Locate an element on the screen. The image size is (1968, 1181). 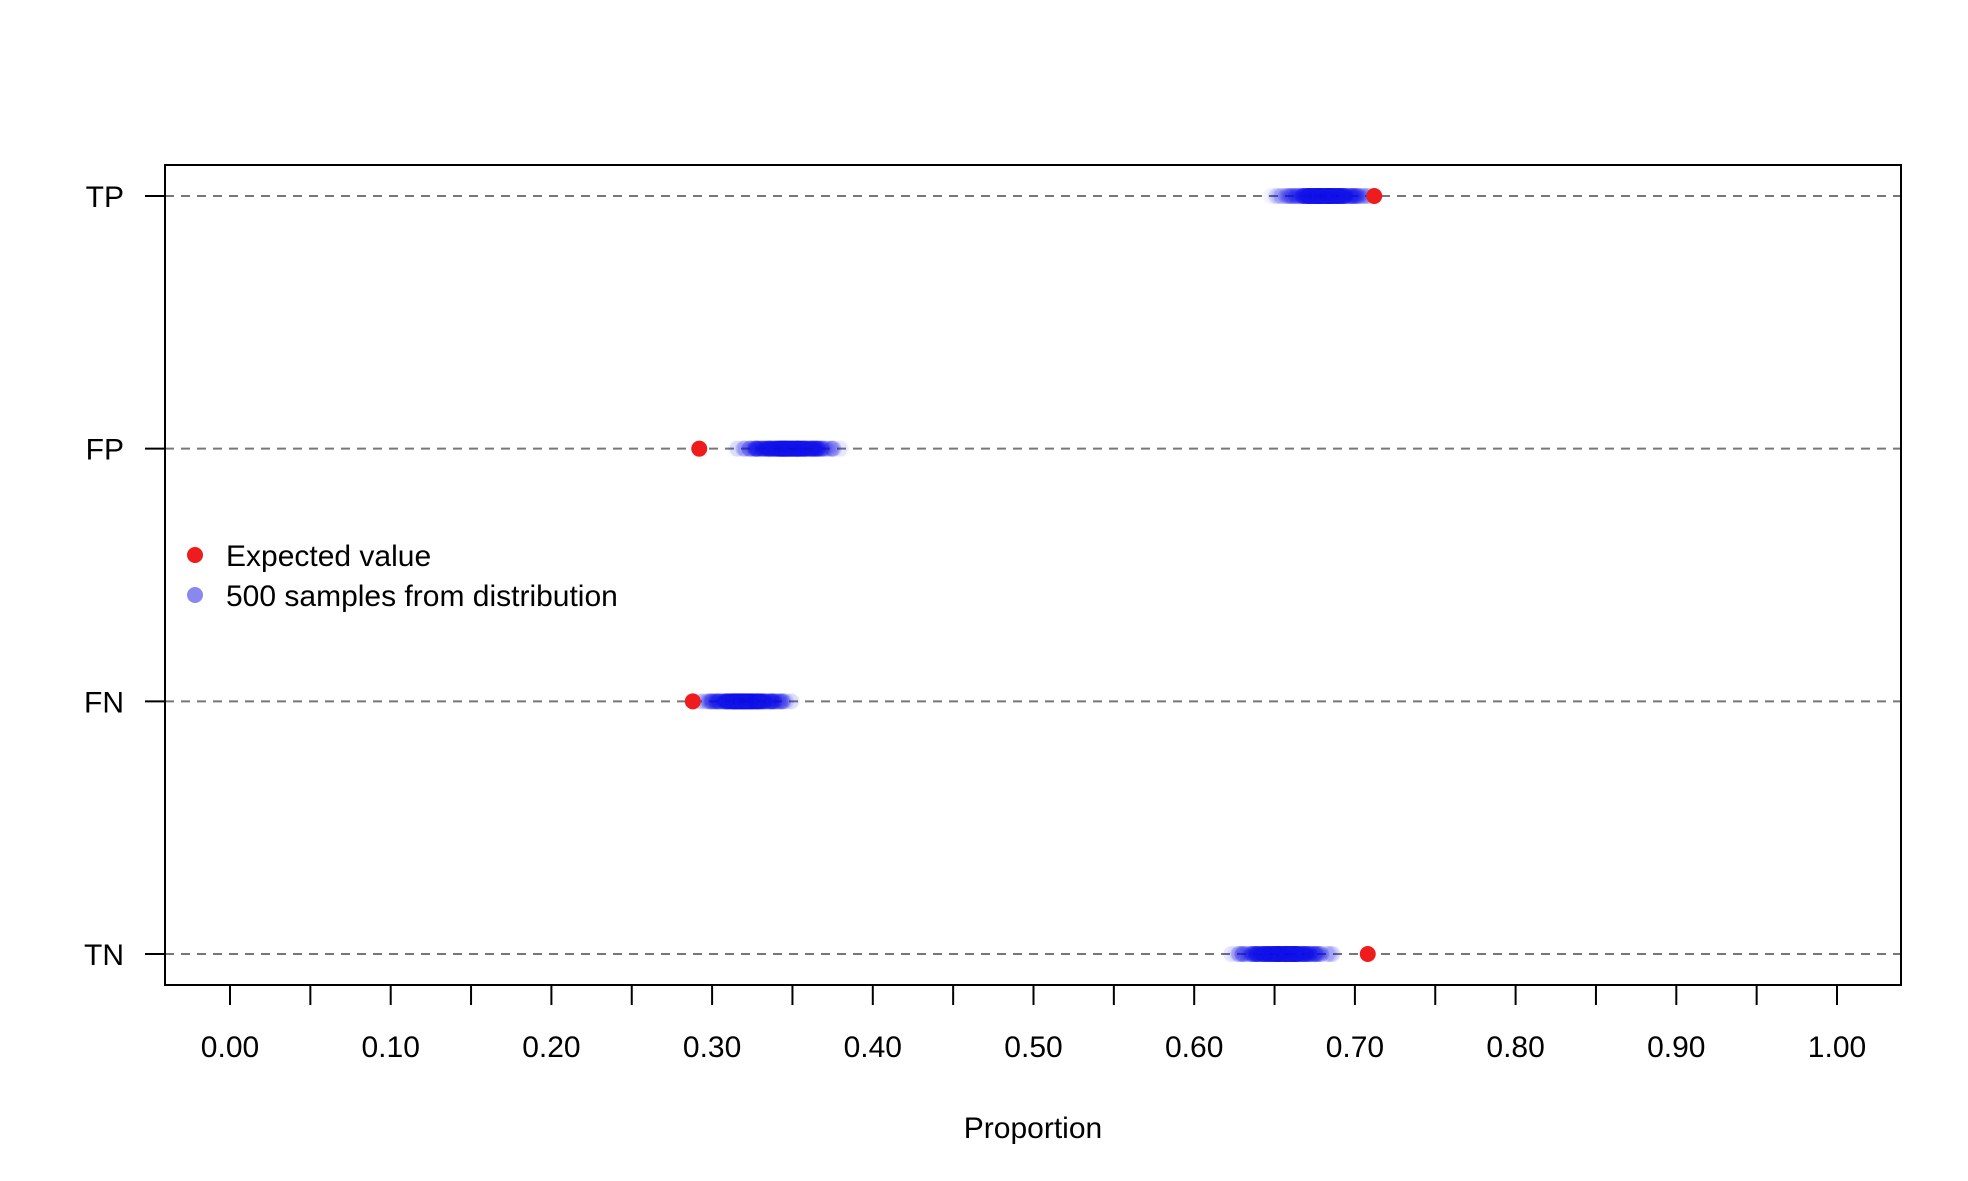
x-tick-label-9: 0.90 is located at coordinates (1676, 1047).